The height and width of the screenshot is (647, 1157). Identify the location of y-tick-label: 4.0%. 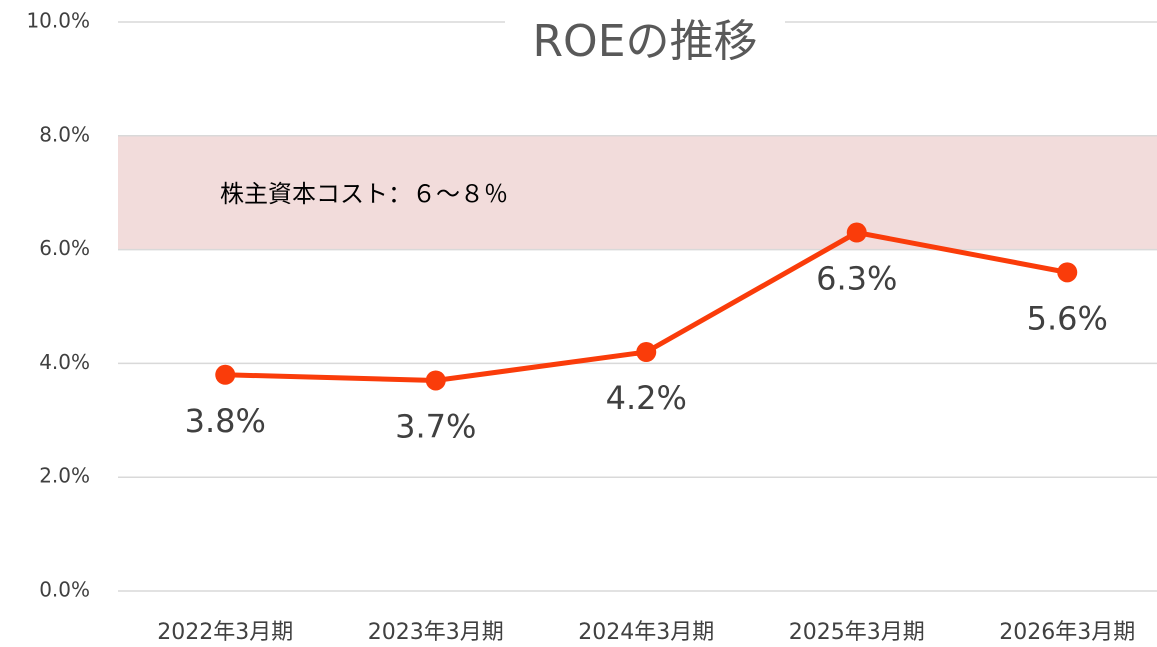
(64, 362).